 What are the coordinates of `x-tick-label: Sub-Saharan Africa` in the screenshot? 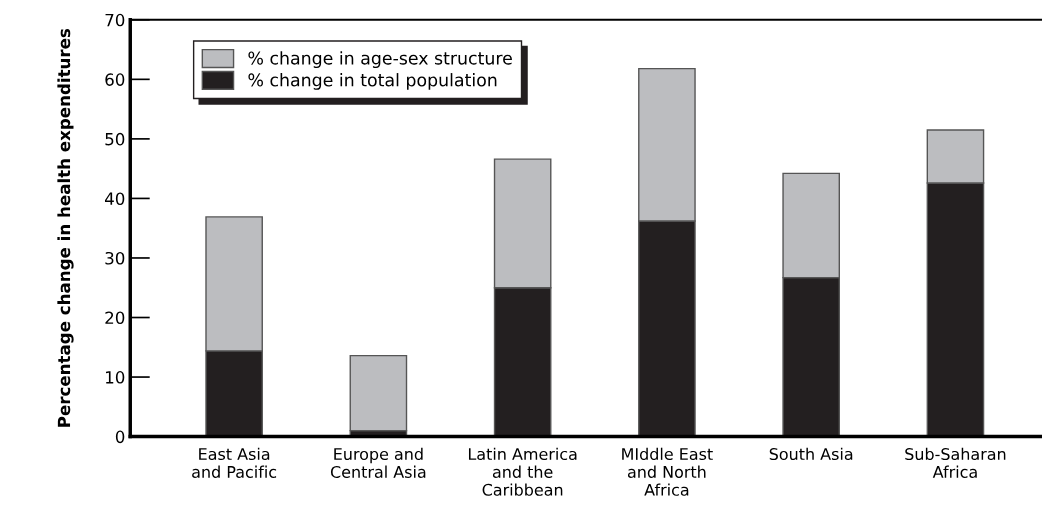 It's located at (955, 462).